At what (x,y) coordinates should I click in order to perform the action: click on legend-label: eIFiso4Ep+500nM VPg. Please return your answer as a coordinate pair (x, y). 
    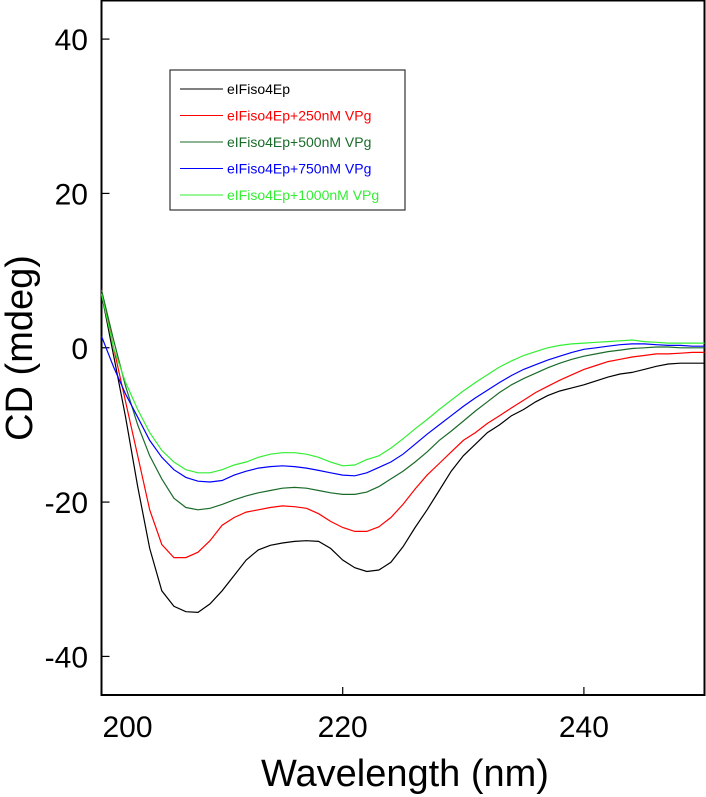
    Looking at the image, I should click on (299, 142).